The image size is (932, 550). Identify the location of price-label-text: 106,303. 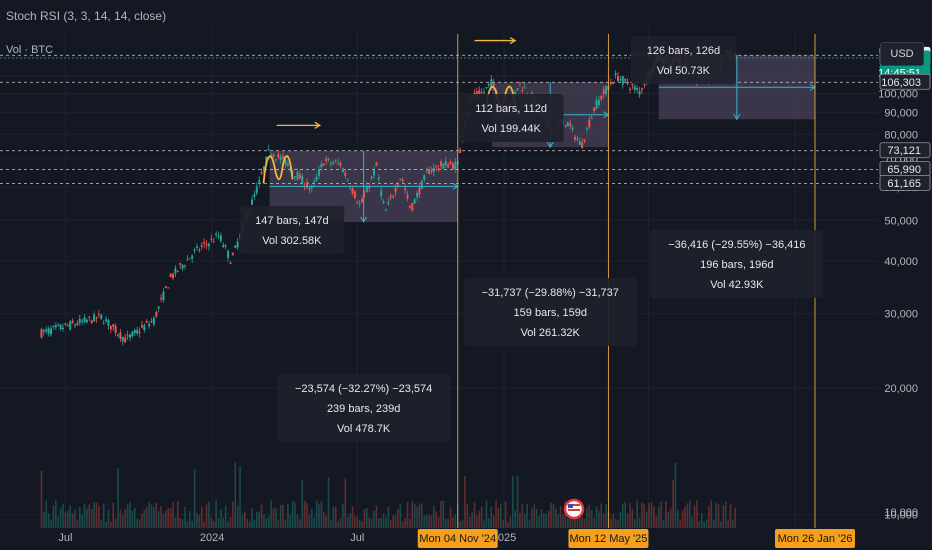
(901, 83).